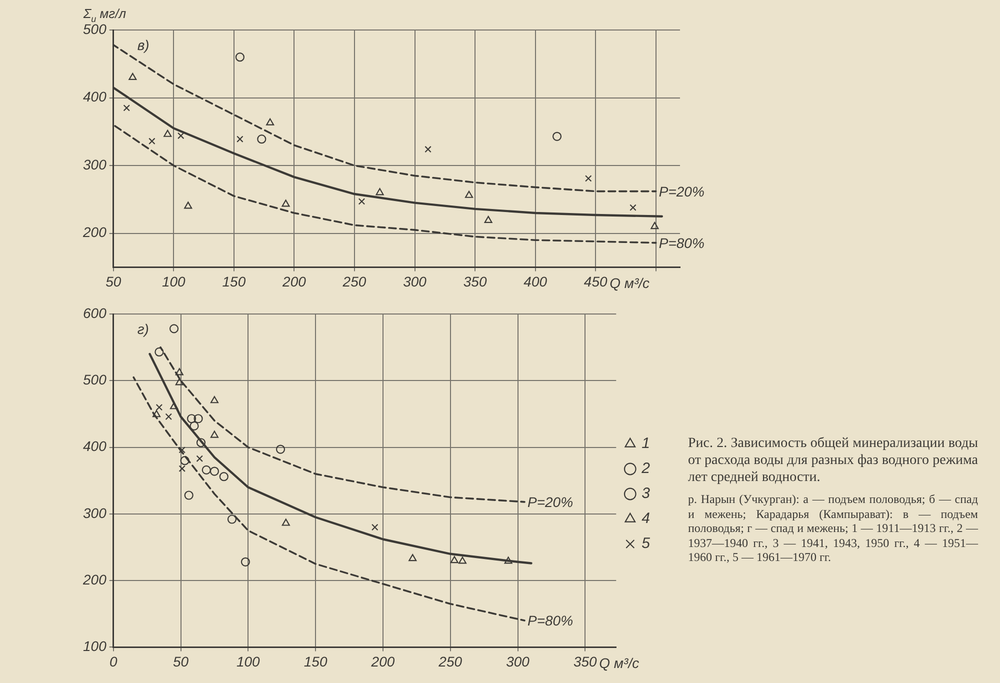  I want to click on x-tick-label: 450, so click(596, 281).